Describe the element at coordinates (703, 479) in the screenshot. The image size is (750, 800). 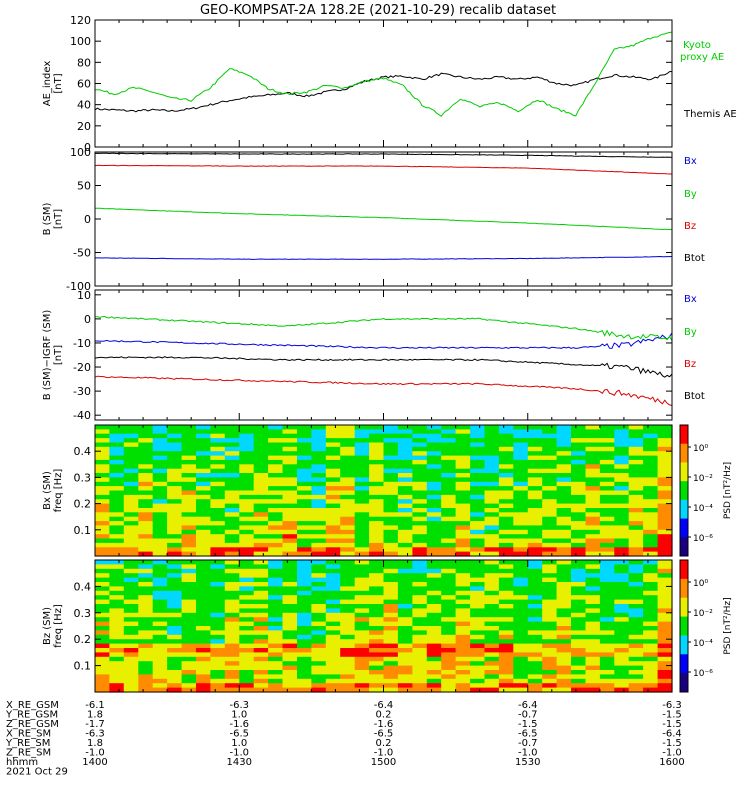
I see `colorbar-tick-label: 10⁻²` at that location.